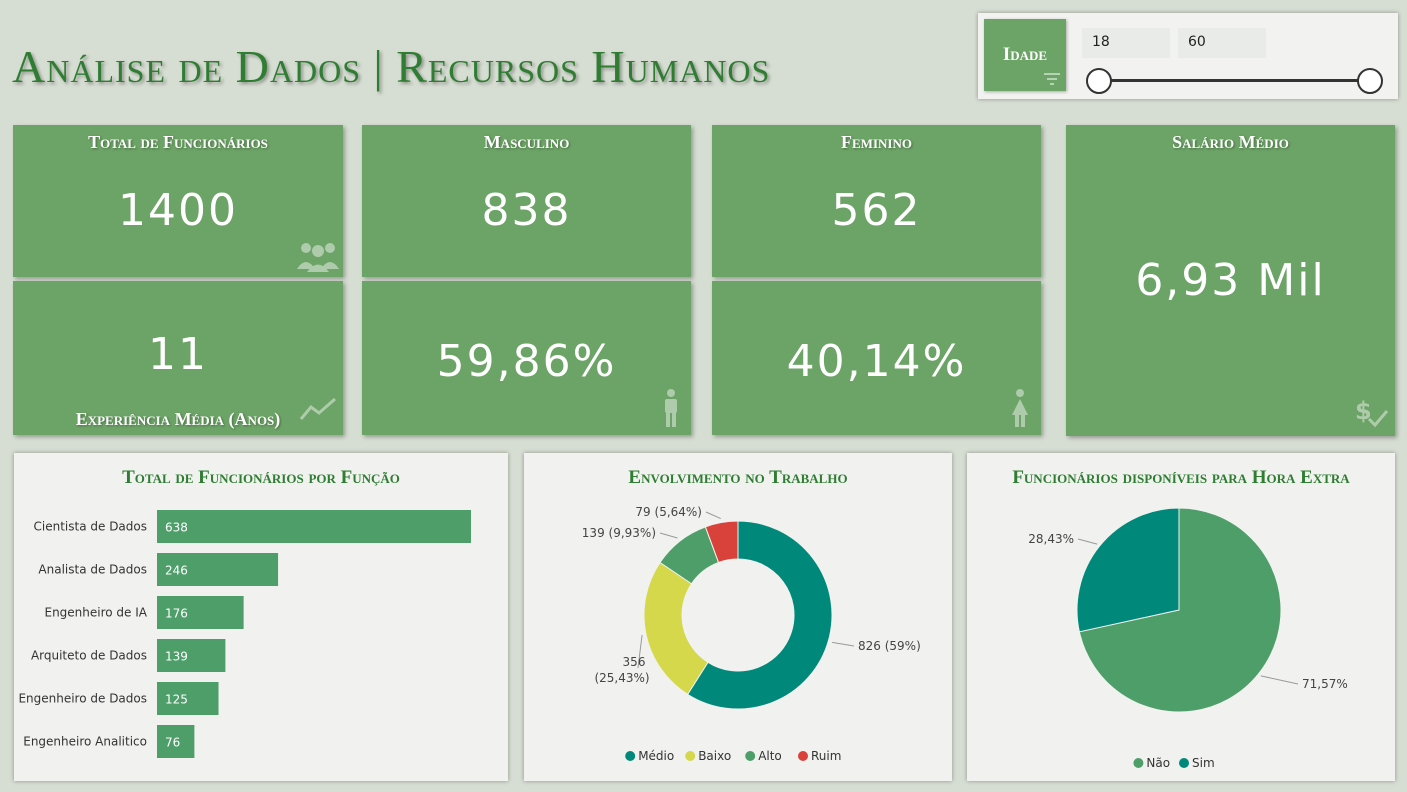 This screenshot has width=1407, height=792. Describe the element at coordinates (1051, 539) in the screenshot. I see `data-label: 28,43%` at that location.